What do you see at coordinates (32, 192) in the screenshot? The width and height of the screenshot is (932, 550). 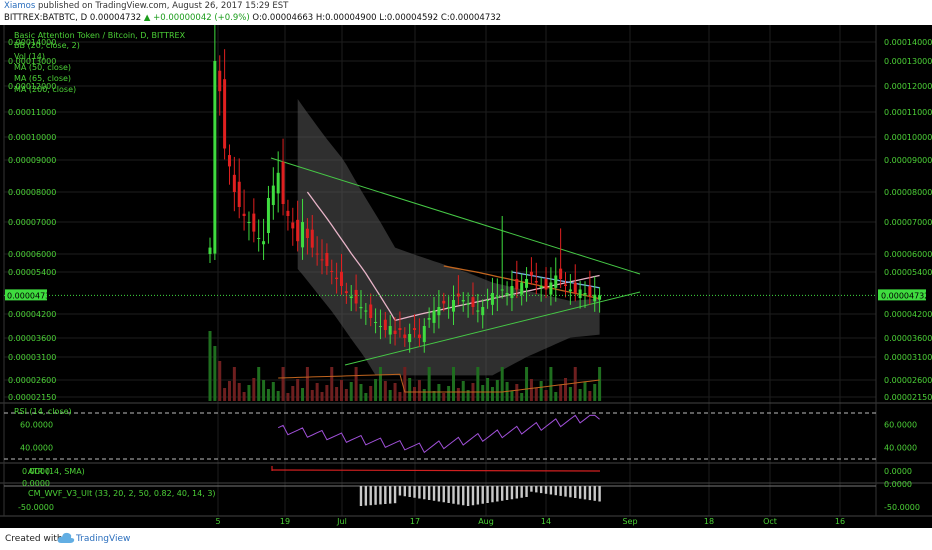 I see `price-tick-left-6: 0.00008000` at bounding box center [32, 192].